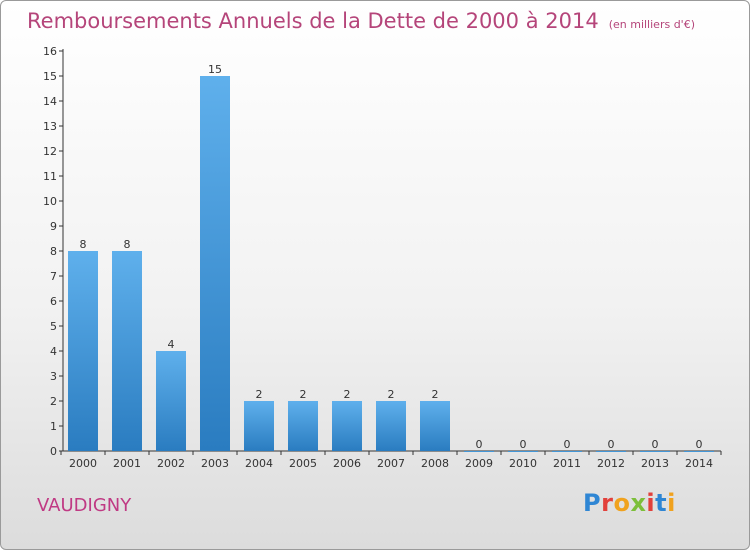  What do you see at coordinates (622, 503) in the screenshot?
I see `logo-letter: o` at bounding box center [622, 503].